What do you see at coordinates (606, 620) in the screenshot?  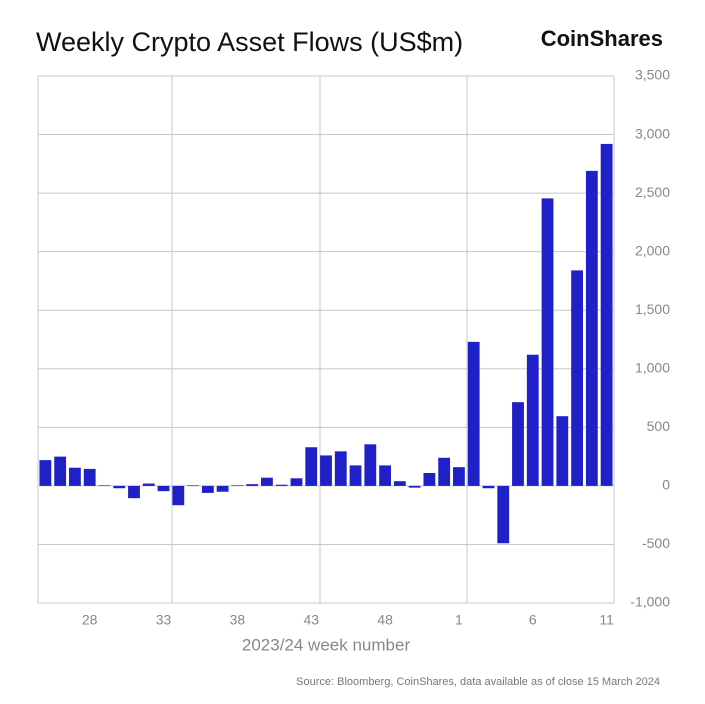 I see `x-tick-label: 11` at bounding box center [606, 620].